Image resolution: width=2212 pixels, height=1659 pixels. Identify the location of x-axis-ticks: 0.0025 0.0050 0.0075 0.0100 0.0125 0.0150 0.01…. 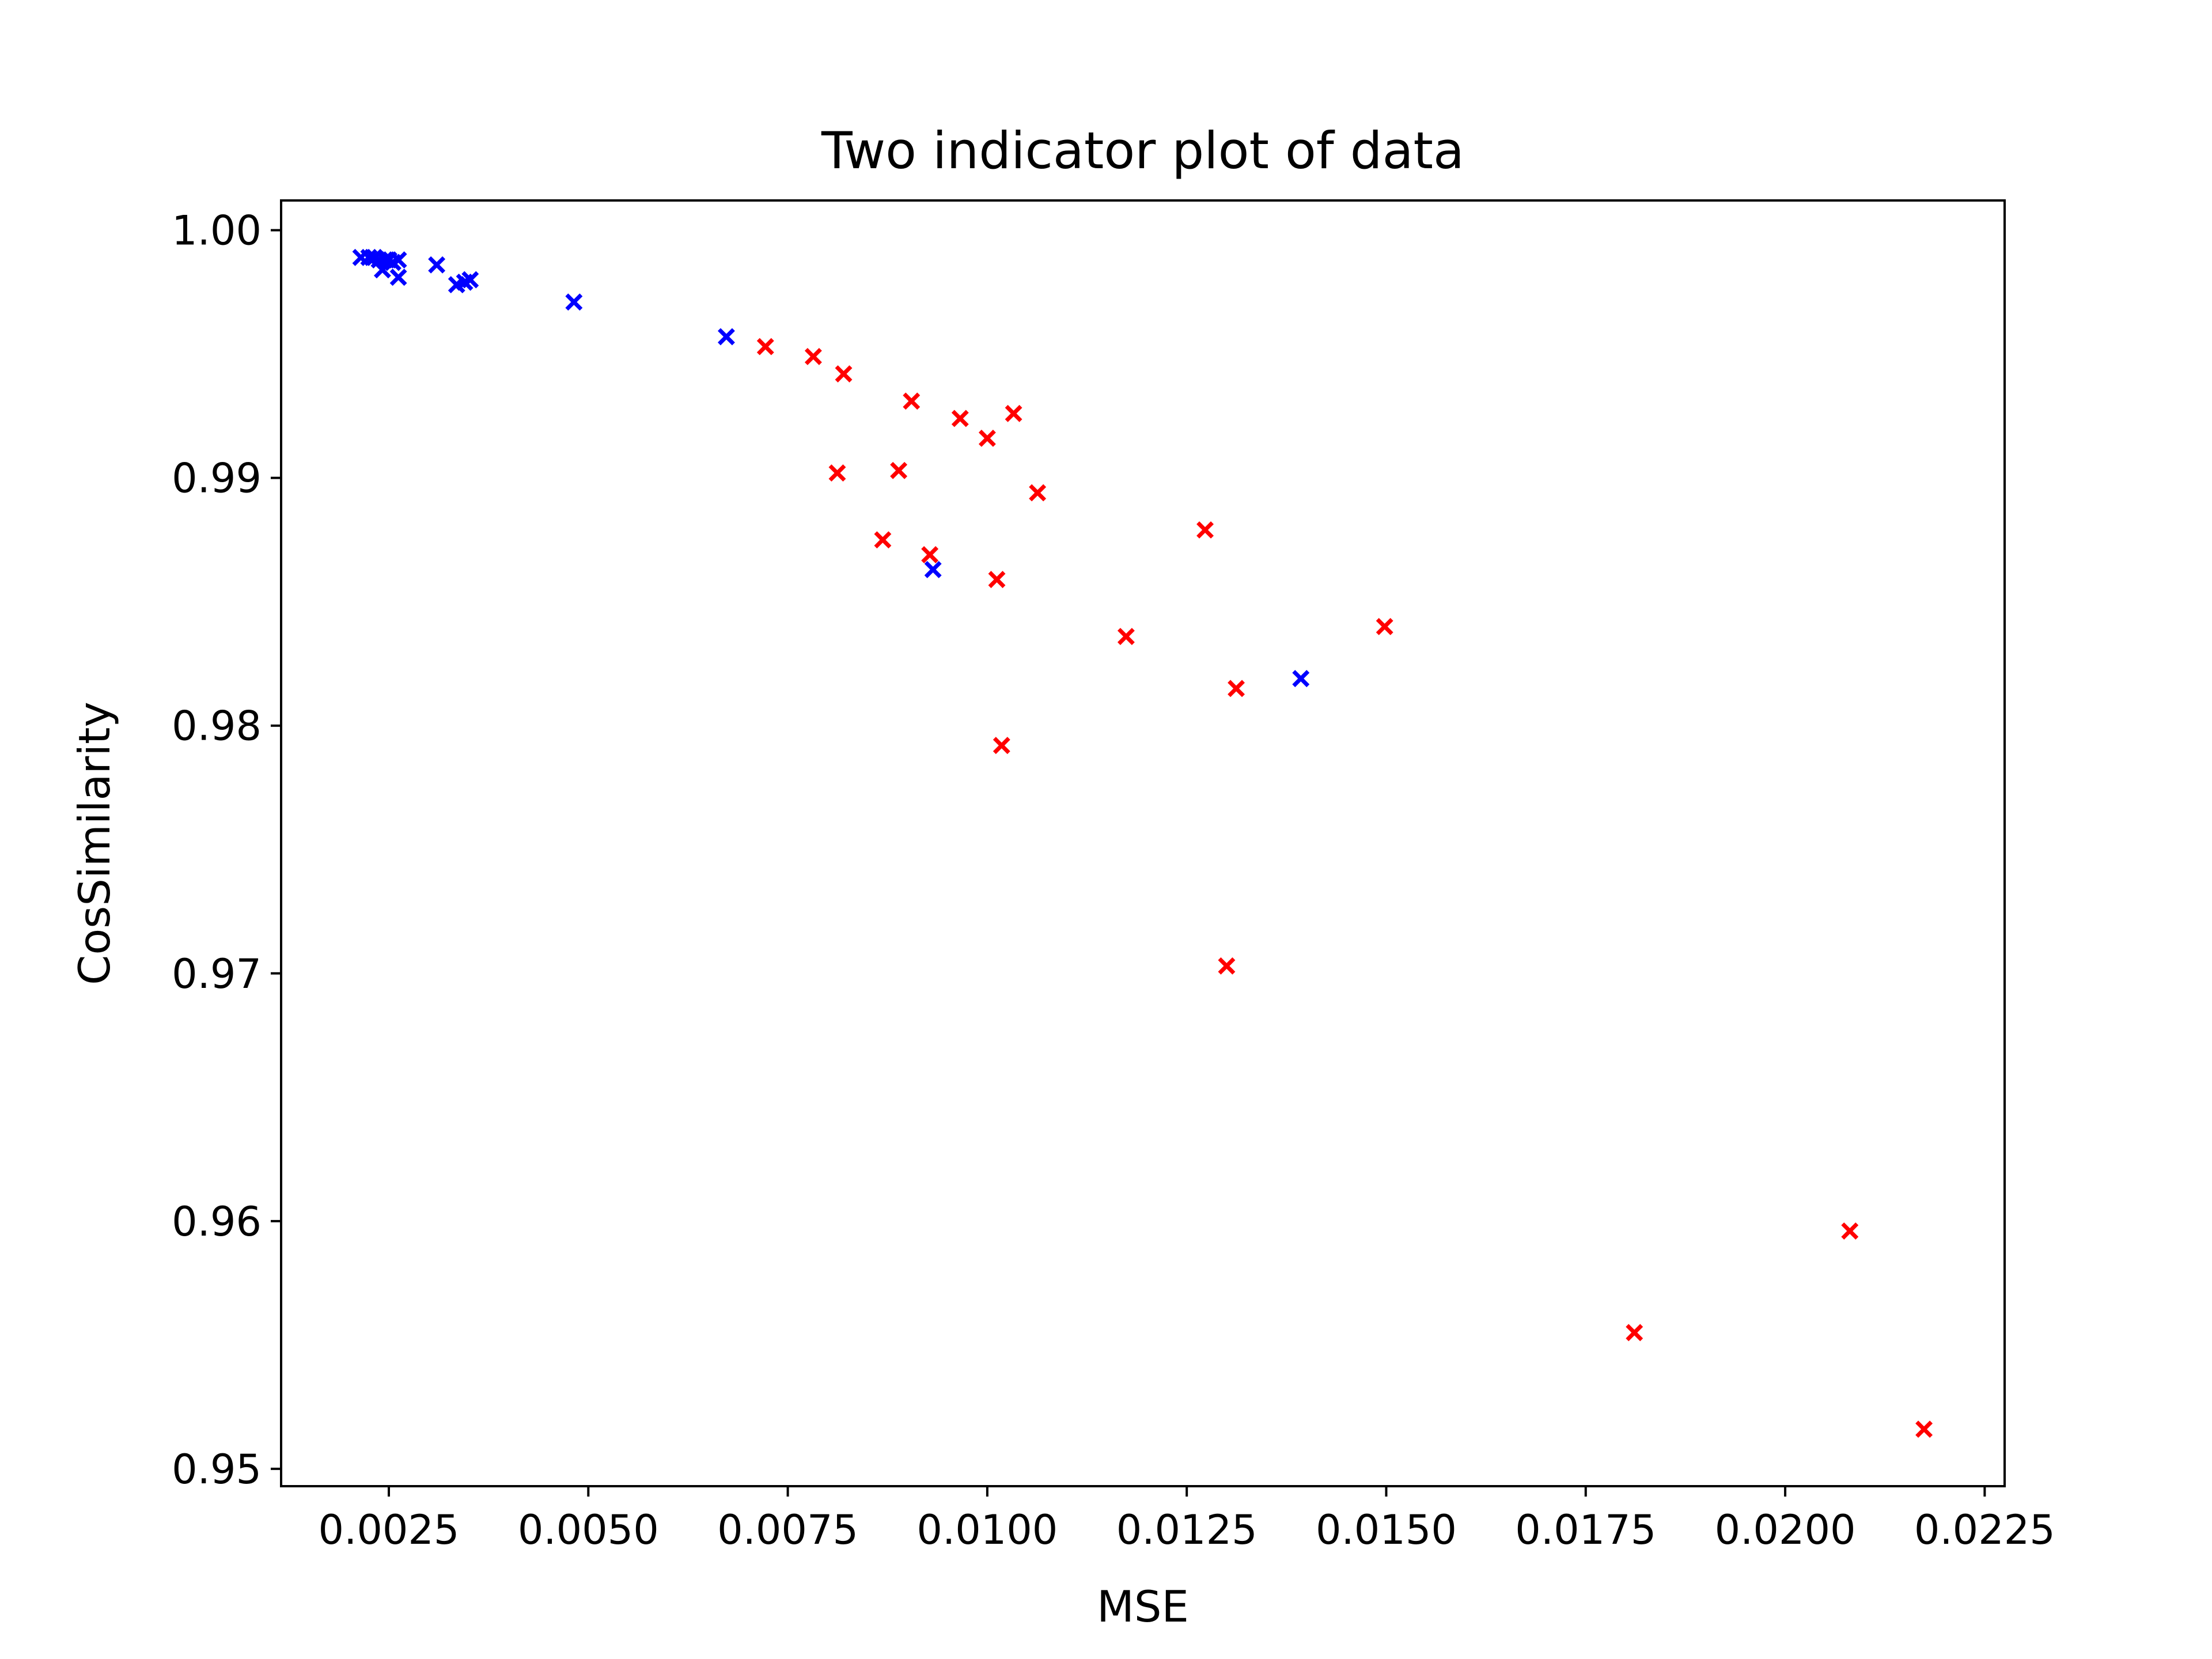
(1187, 1520).